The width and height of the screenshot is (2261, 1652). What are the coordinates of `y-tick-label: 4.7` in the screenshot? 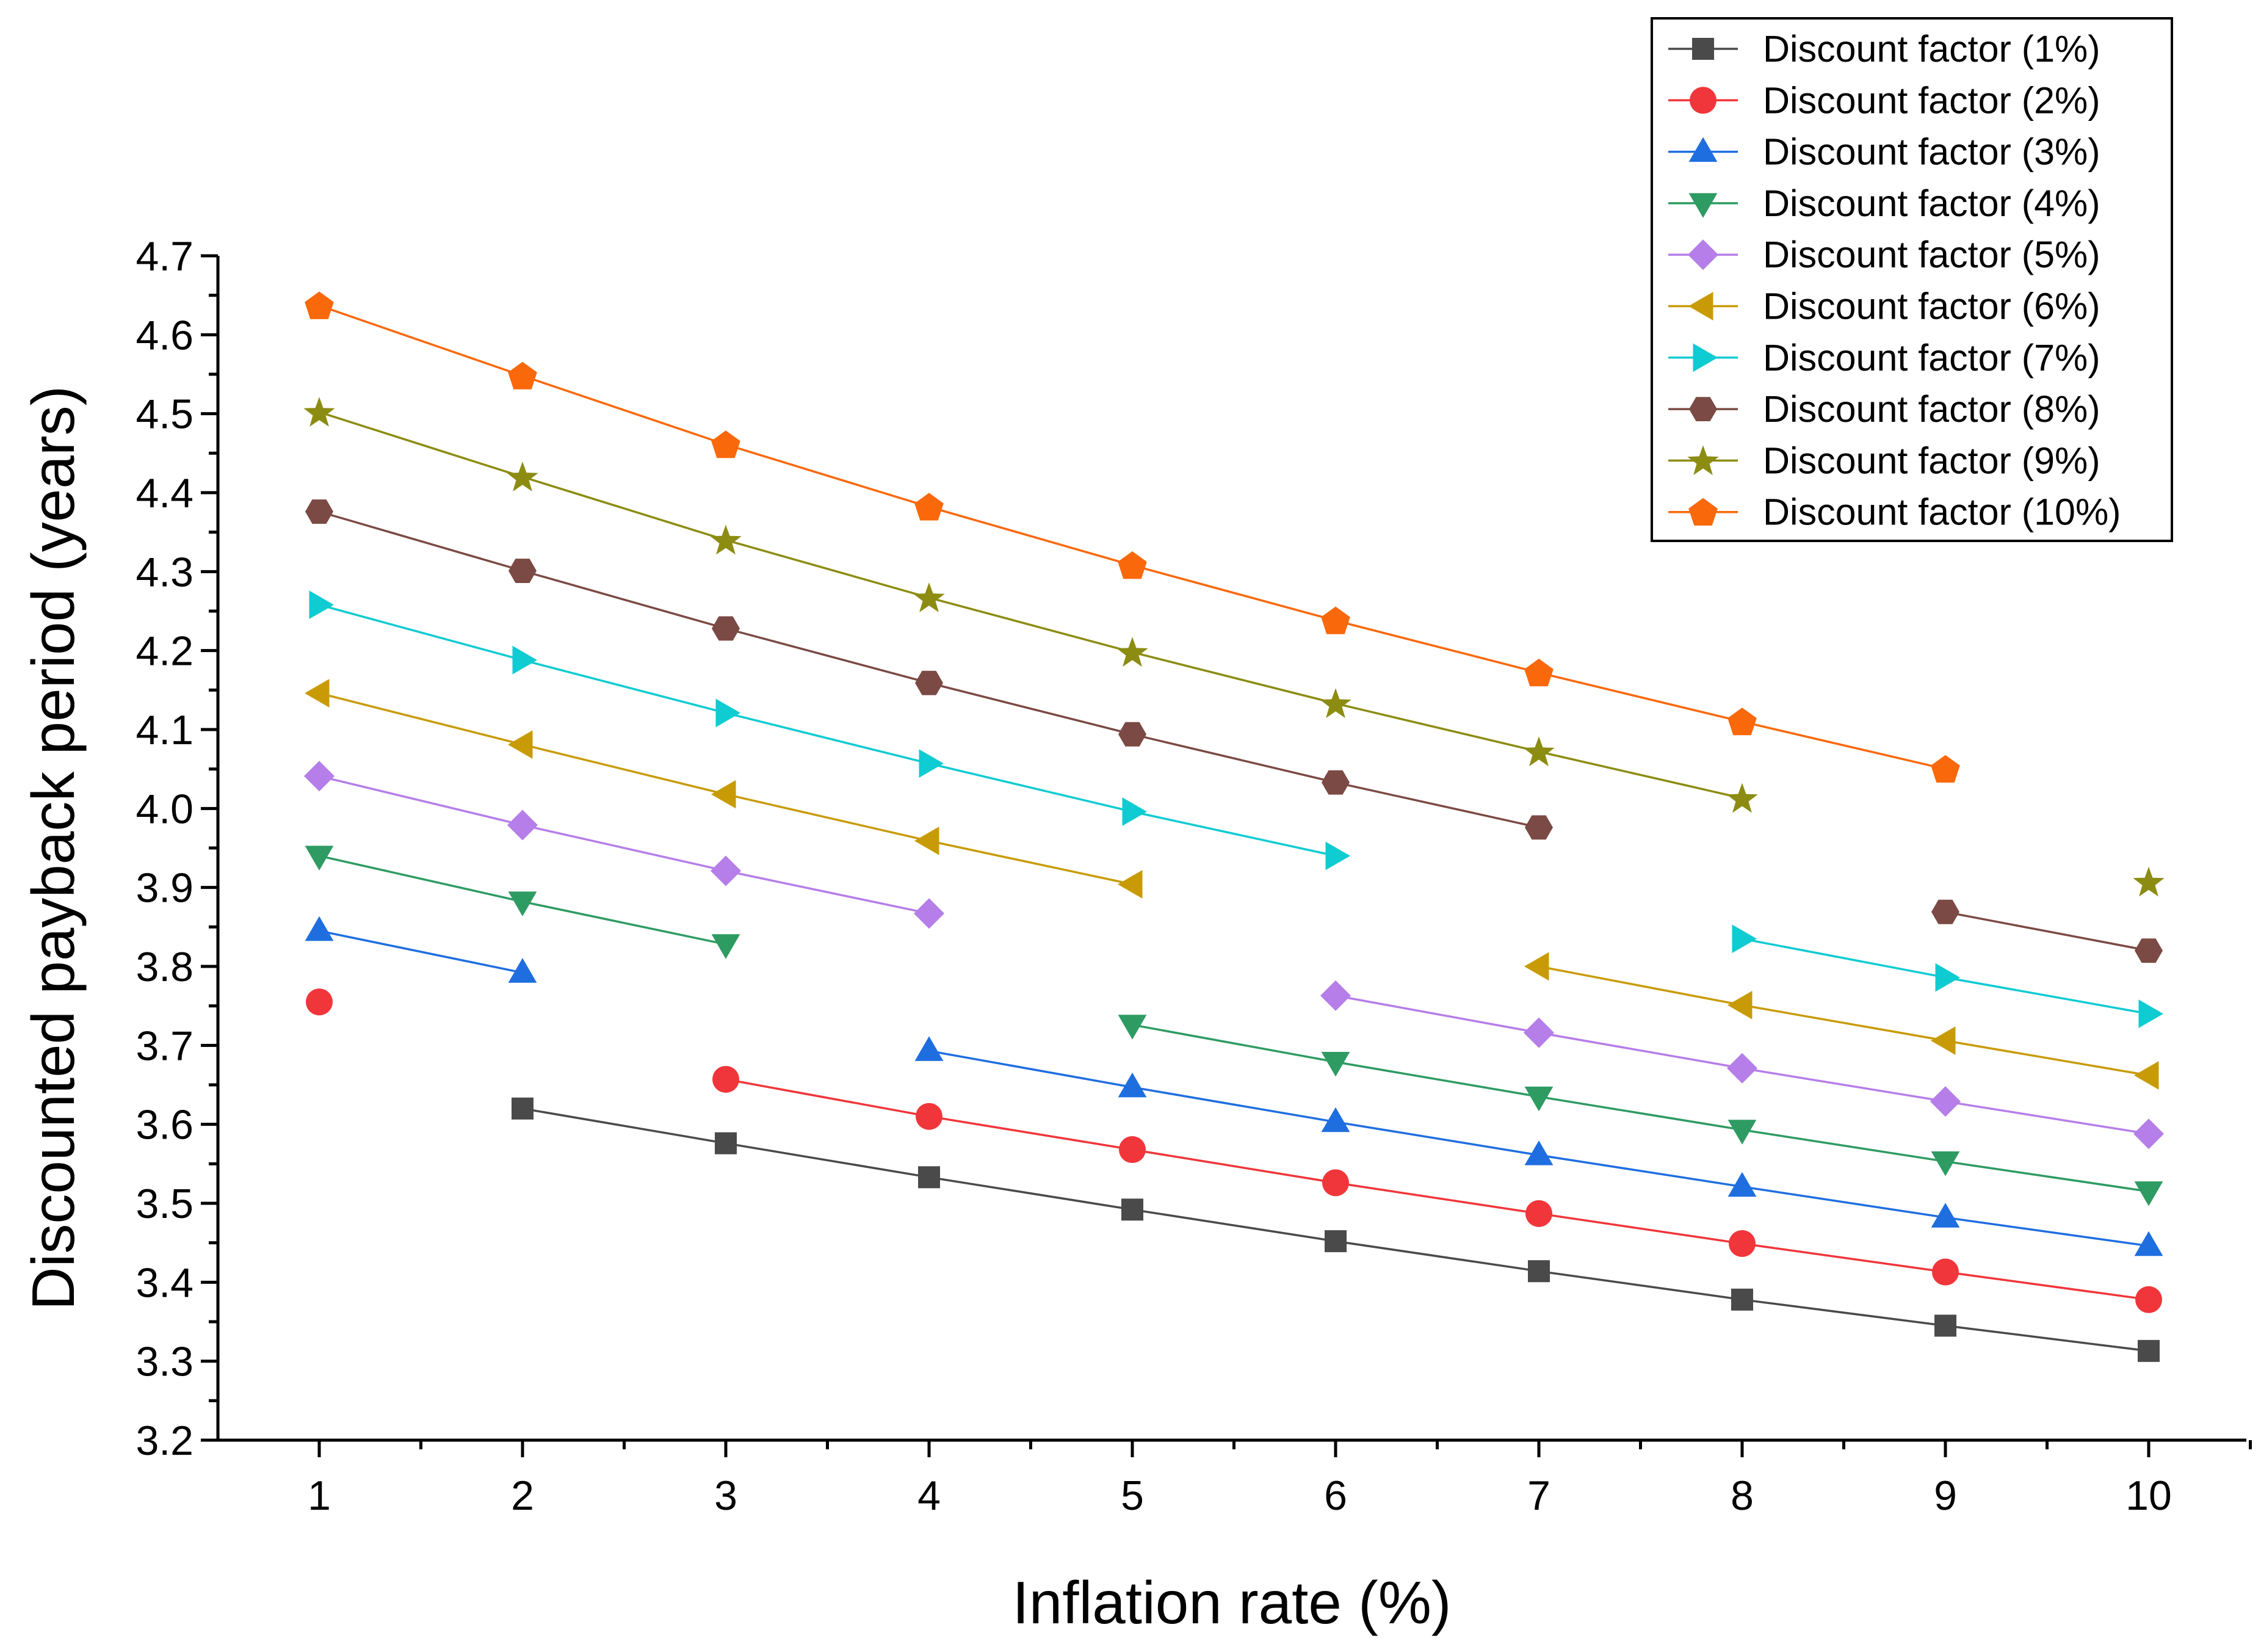 It's located at (165, 256).